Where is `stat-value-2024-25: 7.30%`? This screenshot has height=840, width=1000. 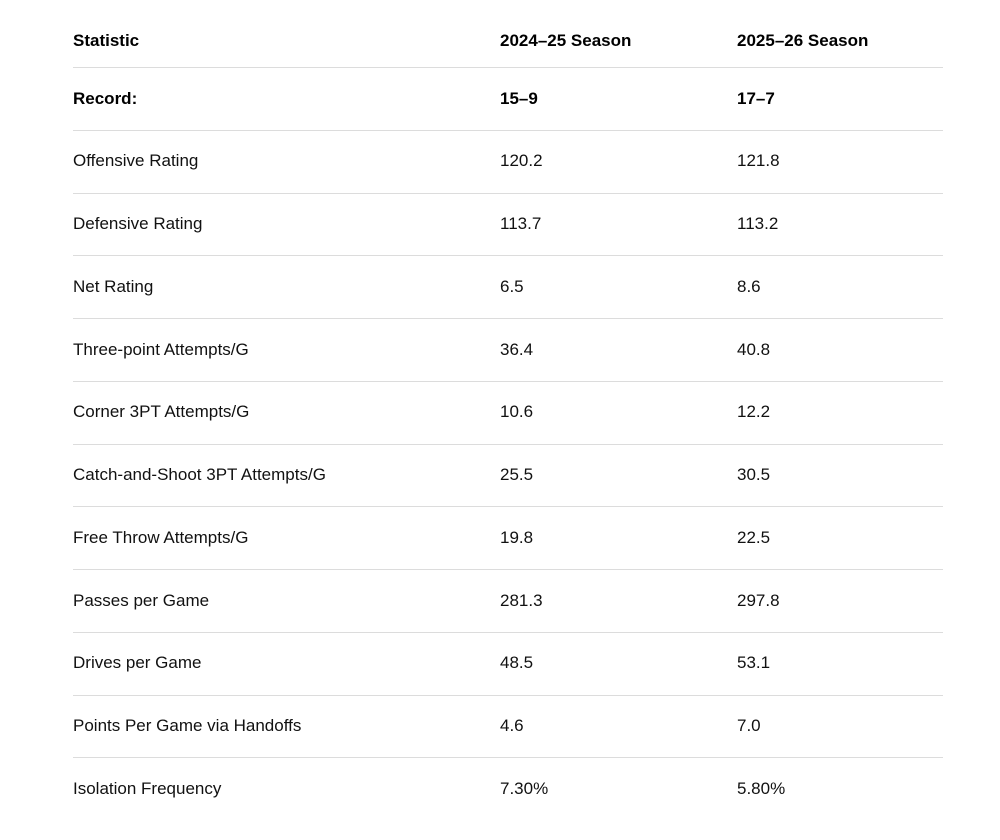
stat-value-2024-25: 7.30% is located at coordinates (524, 789).